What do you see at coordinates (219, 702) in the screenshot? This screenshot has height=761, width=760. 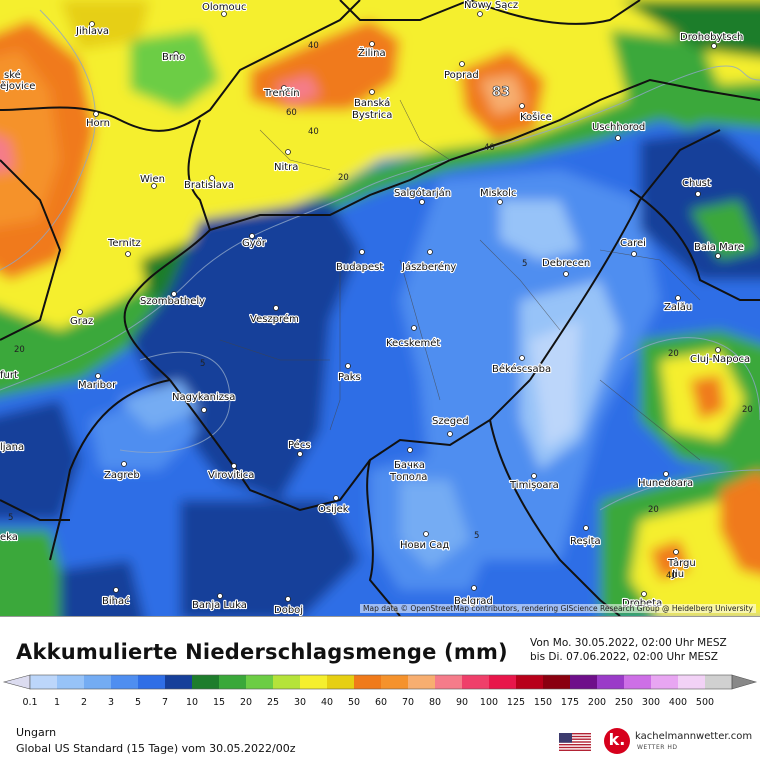 I see `legend-tick-label: 15` at bounding box center [219, 702].